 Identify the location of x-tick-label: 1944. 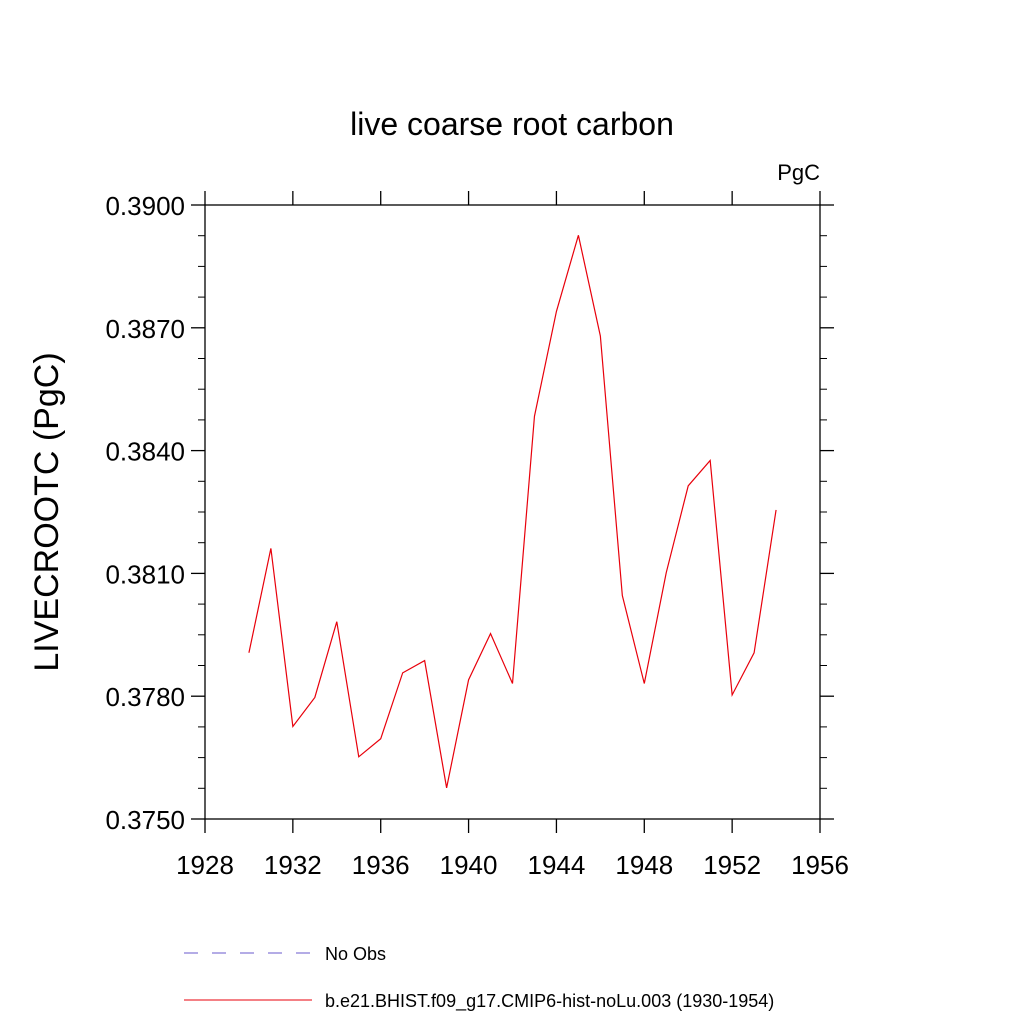
(557, 865).